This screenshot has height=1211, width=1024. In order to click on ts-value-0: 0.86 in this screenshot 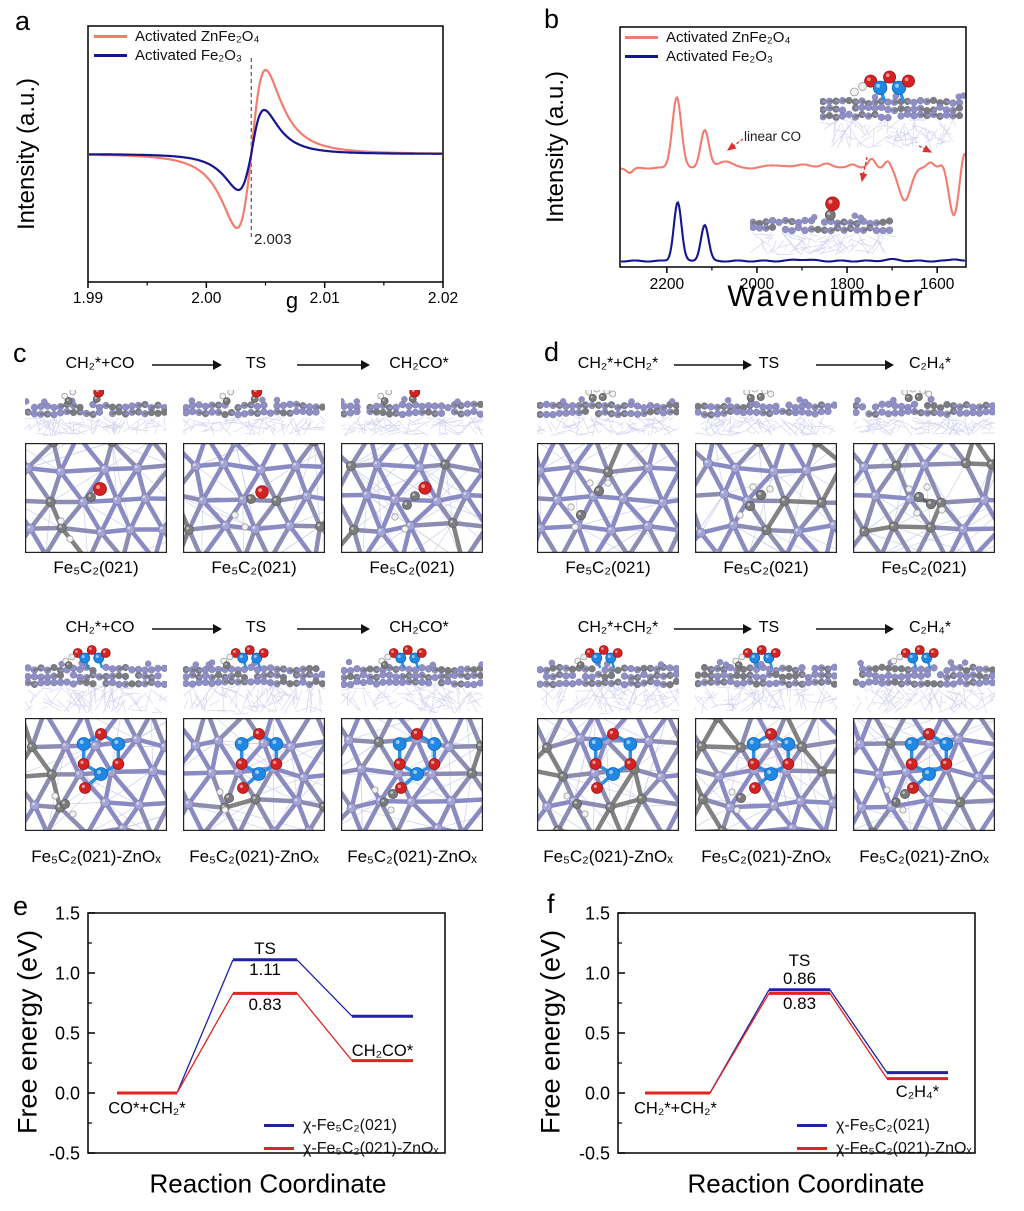, I will do `click(799, 978)`.